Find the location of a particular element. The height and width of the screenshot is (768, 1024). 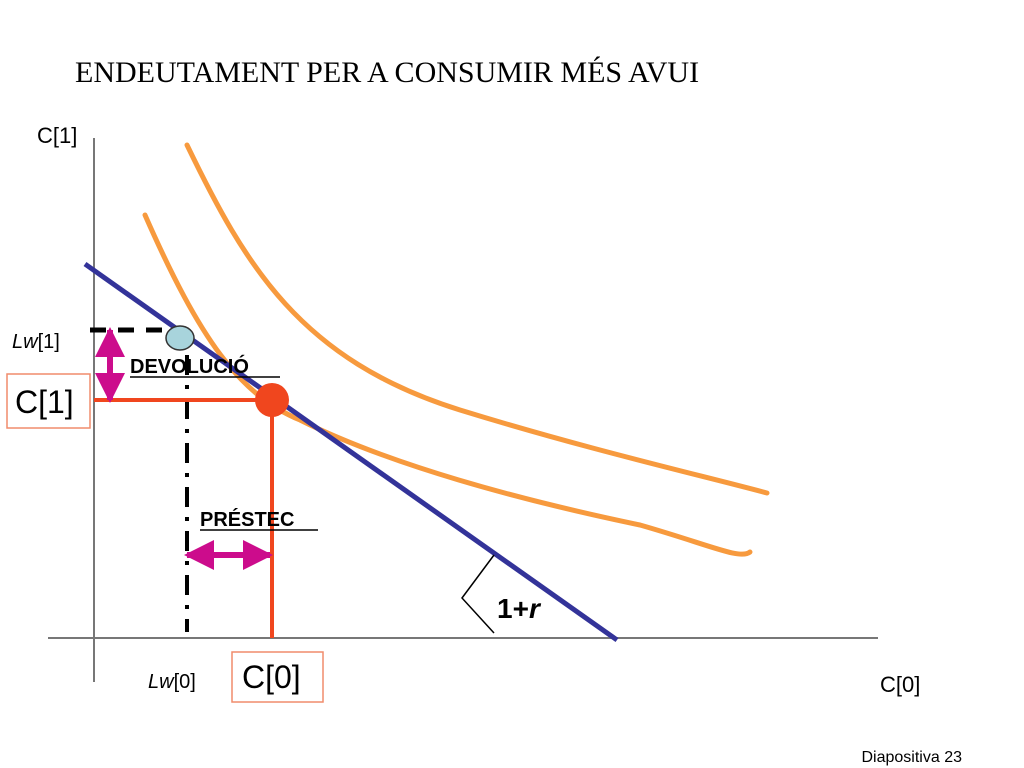

c1-box is located at coordinates (48, 401).